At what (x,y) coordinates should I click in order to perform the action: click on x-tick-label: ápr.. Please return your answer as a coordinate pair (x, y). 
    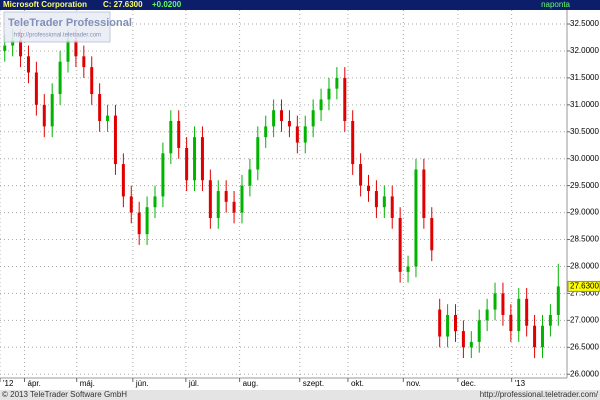
    Looking at the image, I should click on (34, 383).